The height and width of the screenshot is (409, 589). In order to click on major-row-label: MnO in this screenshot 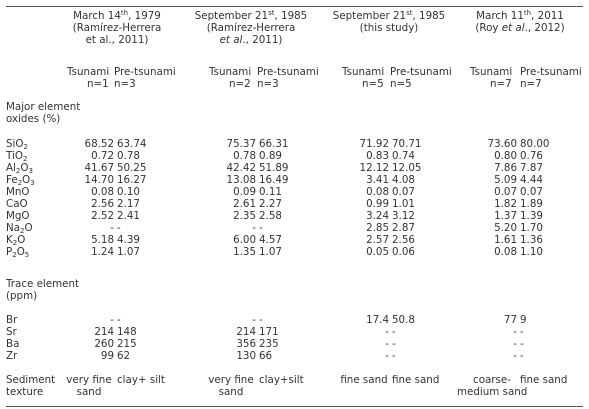, I will do `click(18, 192)`.